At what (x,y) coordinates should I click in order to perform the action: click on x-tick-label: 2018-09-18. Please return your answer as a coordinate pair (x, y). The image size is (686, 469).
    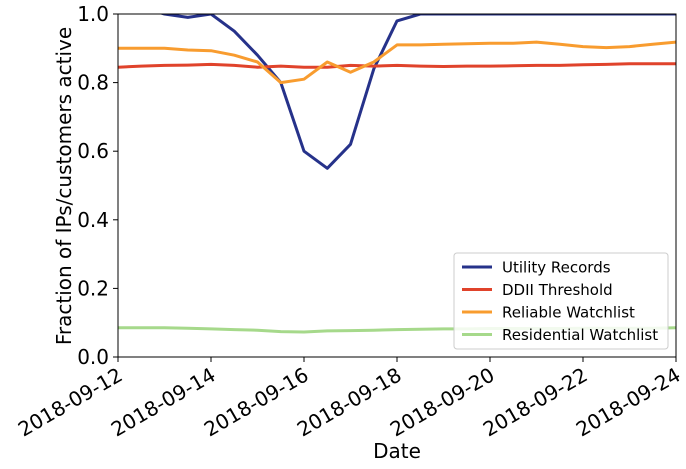
    Looking at the image, I should click on (349, 402).